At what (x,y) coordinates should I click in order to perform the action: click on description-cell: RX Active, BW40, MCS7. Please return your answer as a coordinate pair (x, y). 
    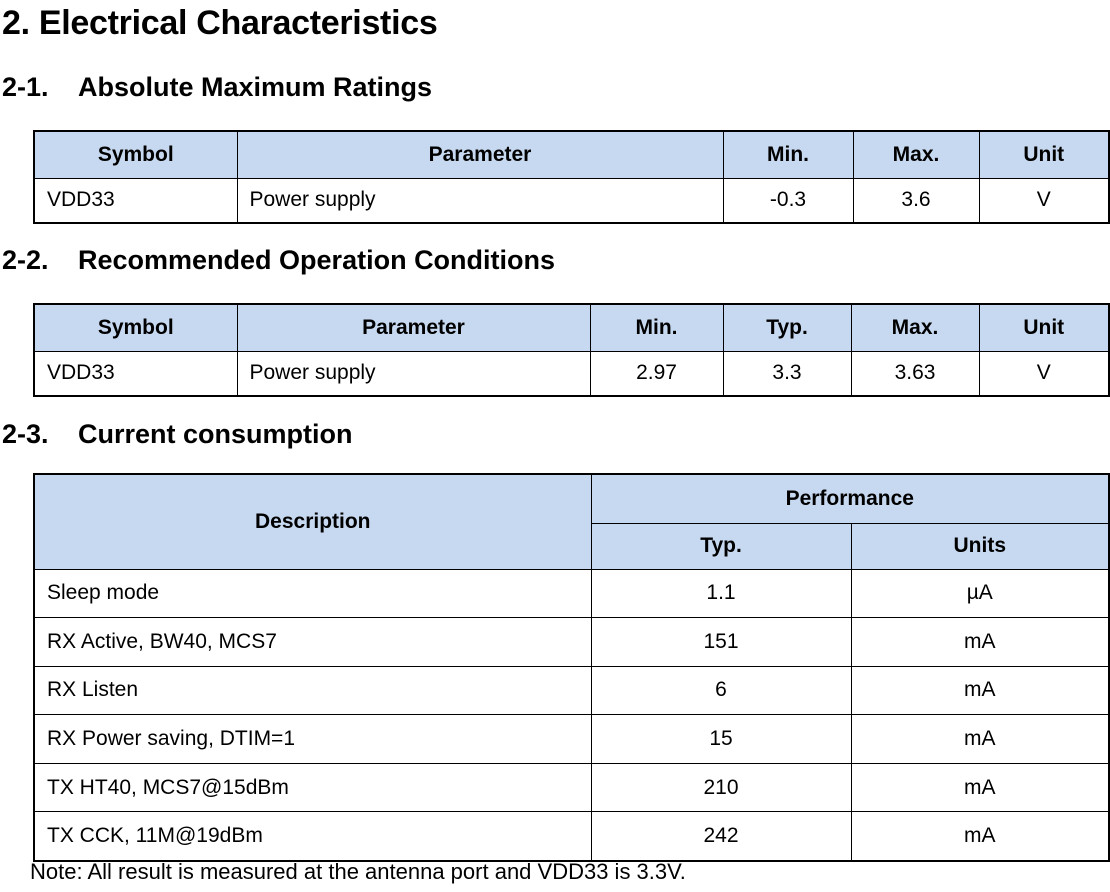
    Looking at the image, I should click on (312, 642).